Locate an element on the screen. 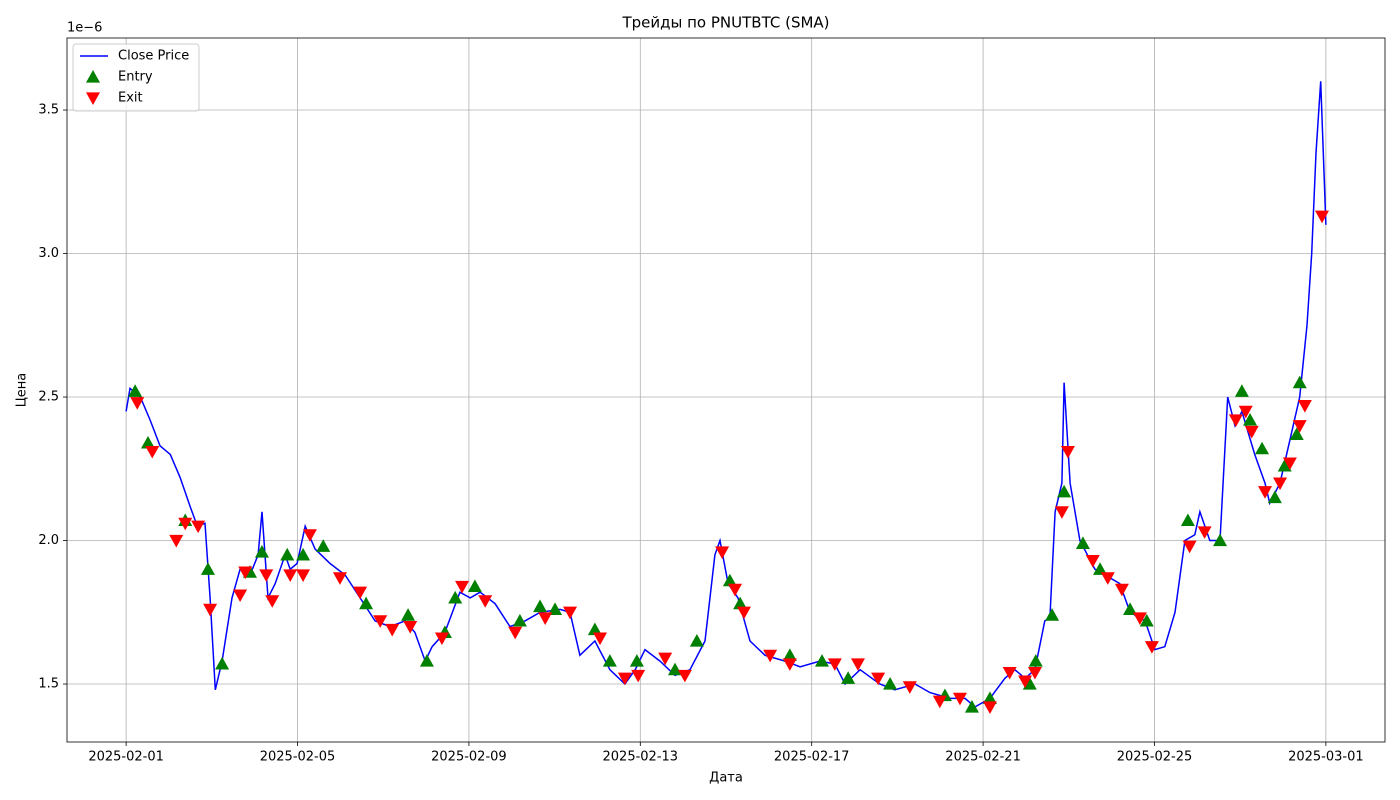 The image size is (1400, 800). legend-label: Close Price is located at coordinates (153, 56).